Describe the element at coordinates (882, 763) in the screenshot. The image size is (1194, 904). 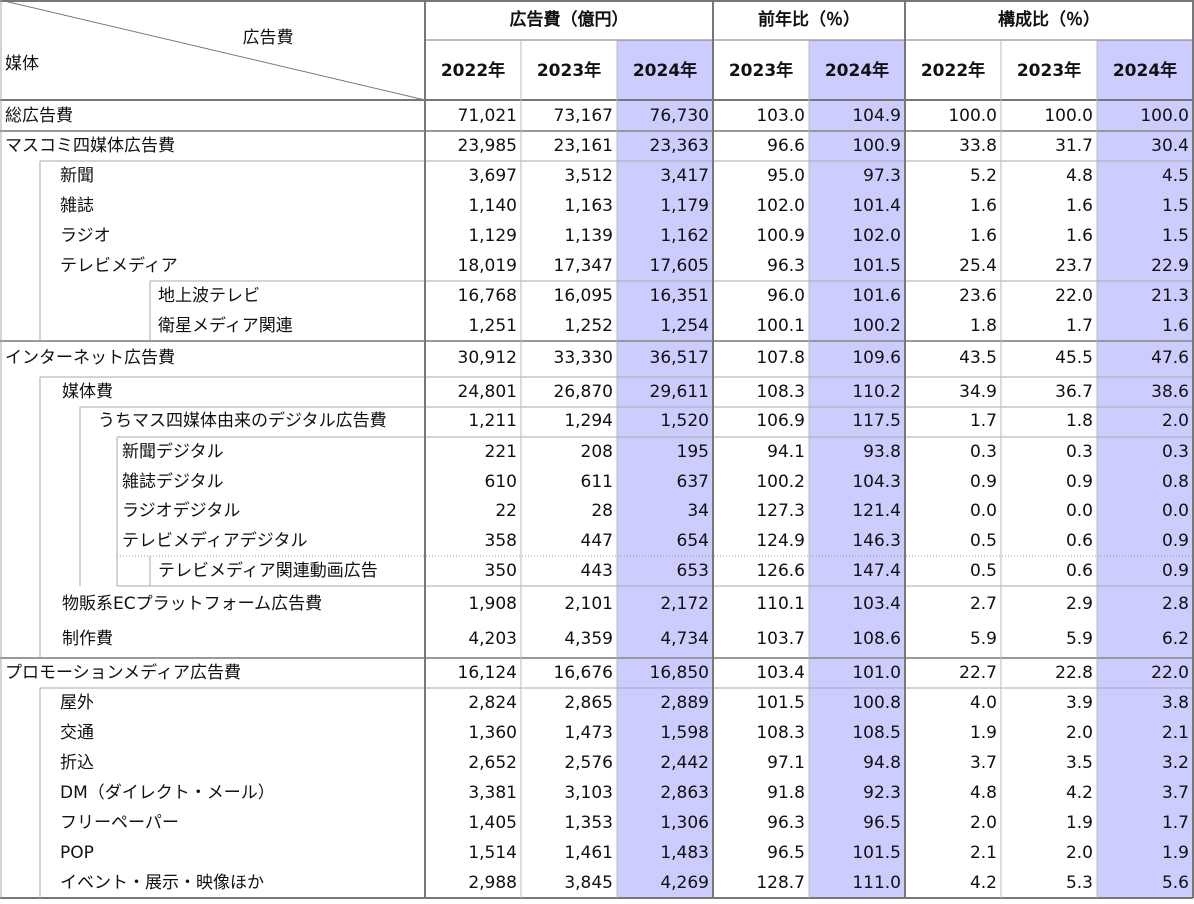
I see `cell-value: 94.8` at that location.